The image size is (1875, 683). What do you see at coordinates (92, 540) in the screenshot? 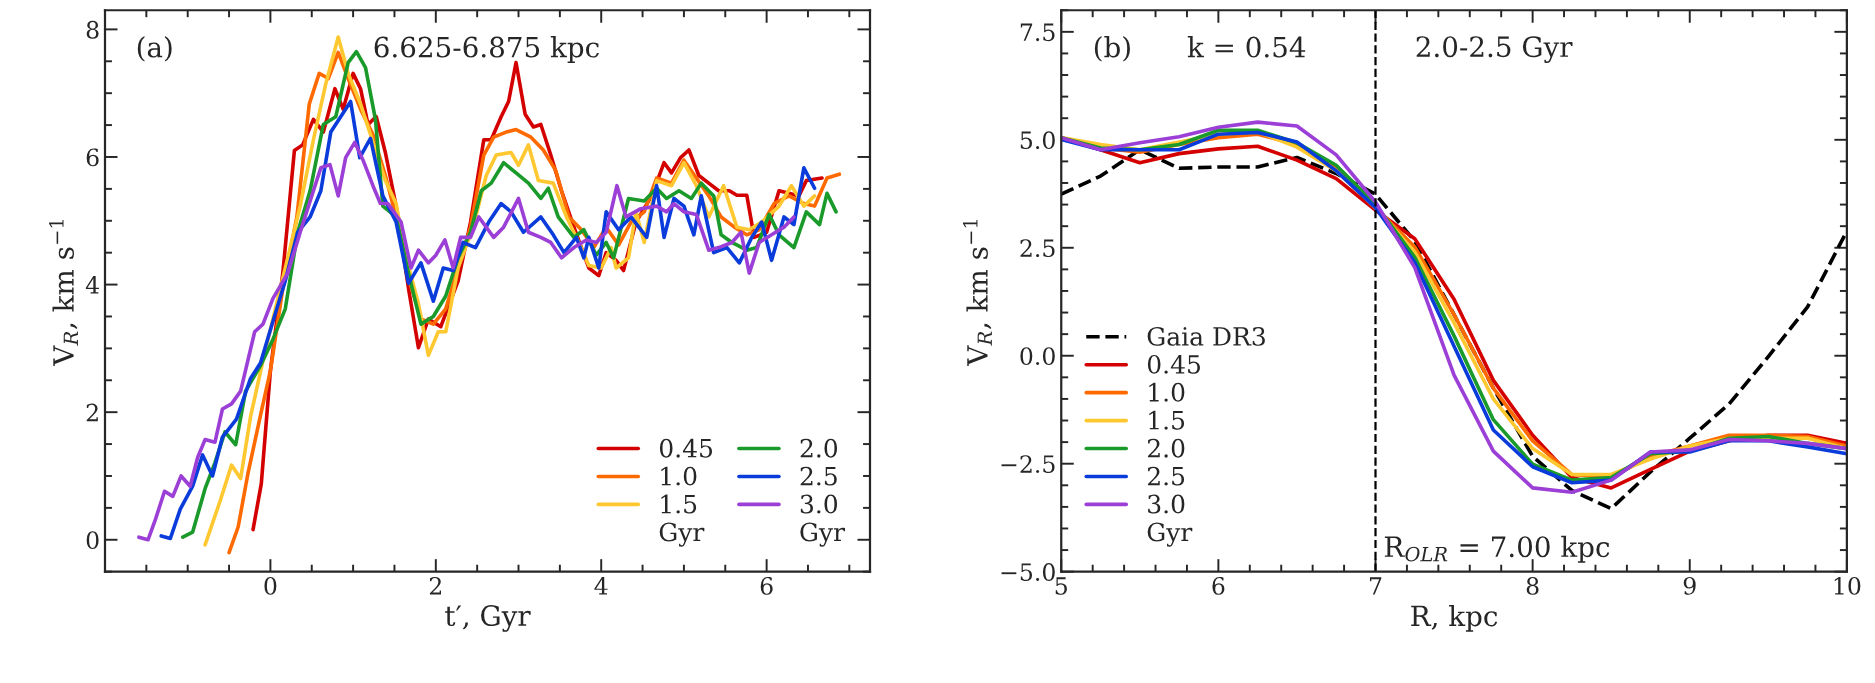
I see `y-tick-label: 0` at bounding box center [92, 540].